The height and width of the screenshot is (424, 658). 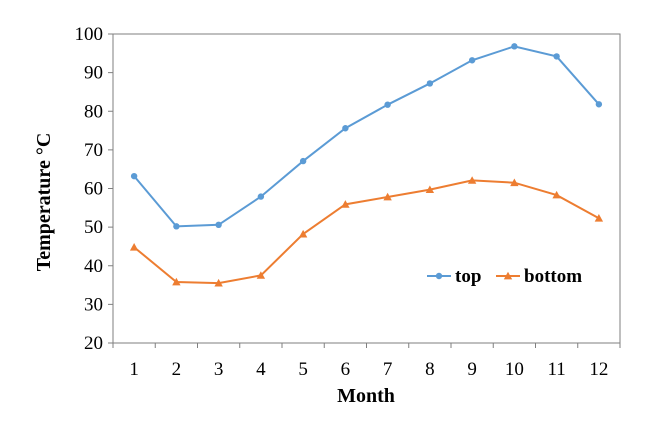 I want to click on x-tick-label: 2, so click(x=177, y=369).